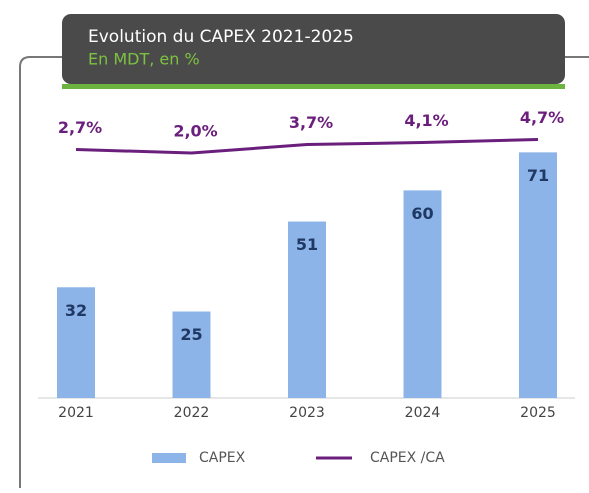 This screenshot has width=589, height=493. What do you see at coordinates (313, 49) in the screenshot?
I see `title-box` at bounding box center [313, 49].